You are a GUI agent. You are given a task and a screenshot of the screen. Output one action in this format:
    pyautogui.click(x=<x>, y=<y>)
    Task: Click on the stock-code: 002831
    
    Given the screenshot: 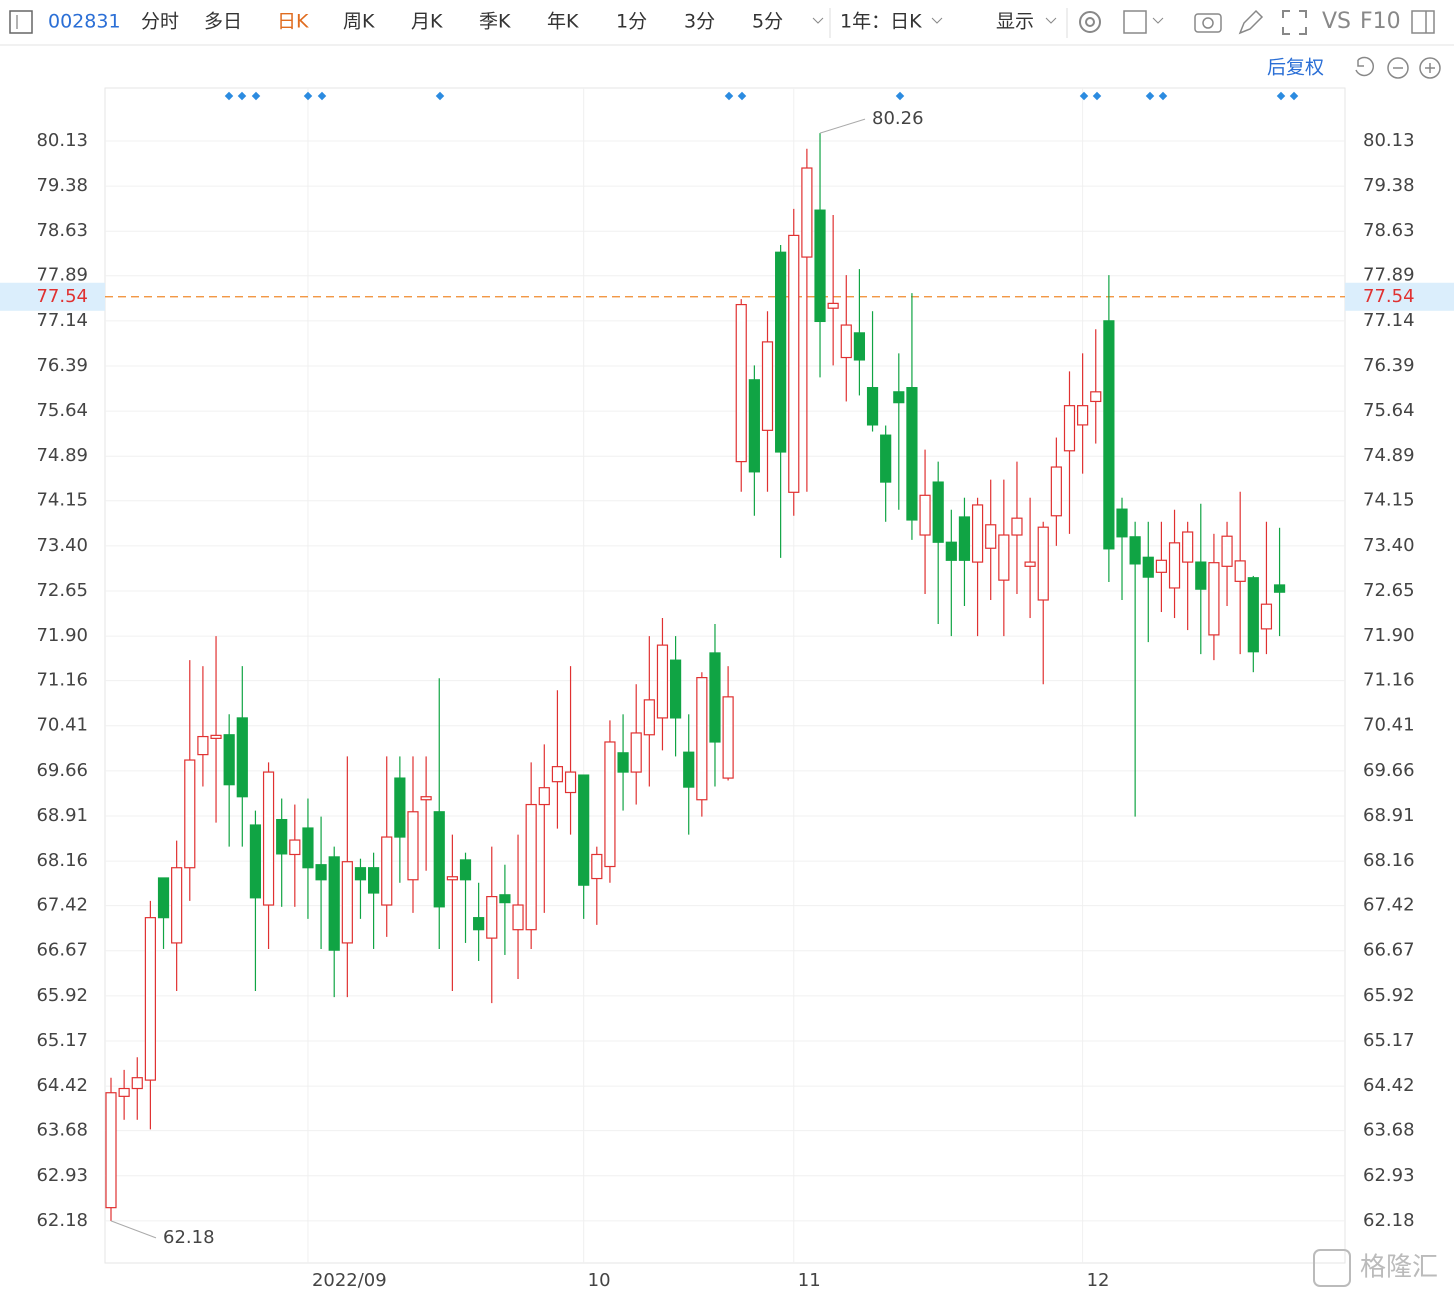 What is the action you would take?
    pyautogui.click(x=84, y=22)
    